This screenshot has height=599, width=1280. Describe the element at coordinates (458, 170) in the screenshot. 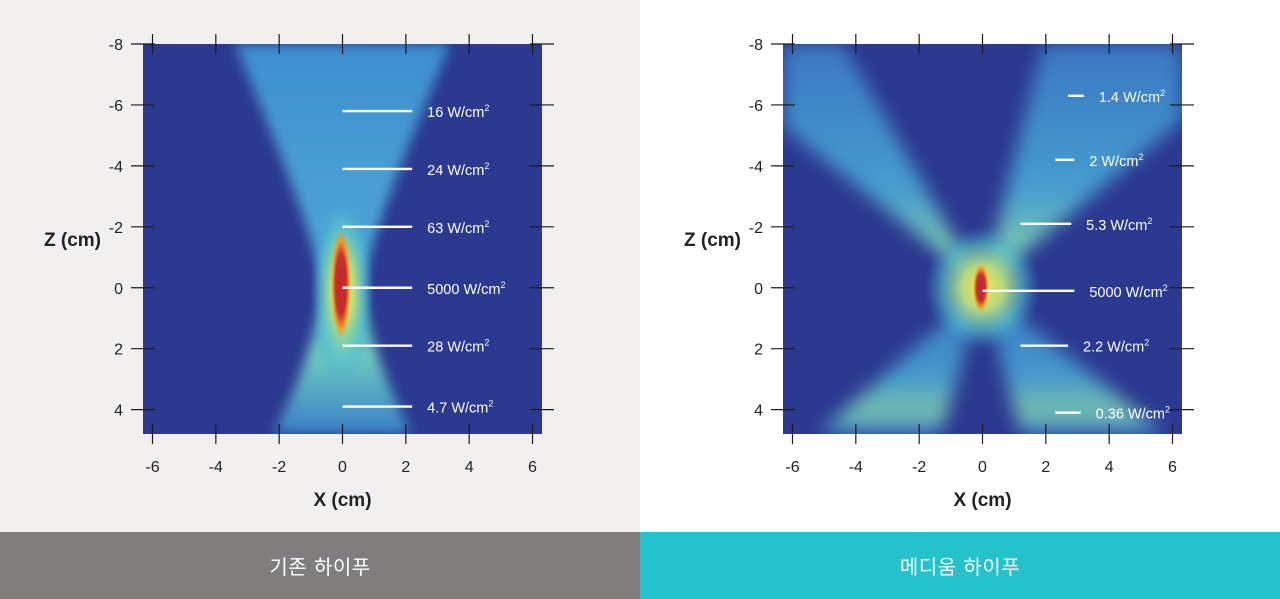

I see `annotation-label: 24 W/cm2` at that location.